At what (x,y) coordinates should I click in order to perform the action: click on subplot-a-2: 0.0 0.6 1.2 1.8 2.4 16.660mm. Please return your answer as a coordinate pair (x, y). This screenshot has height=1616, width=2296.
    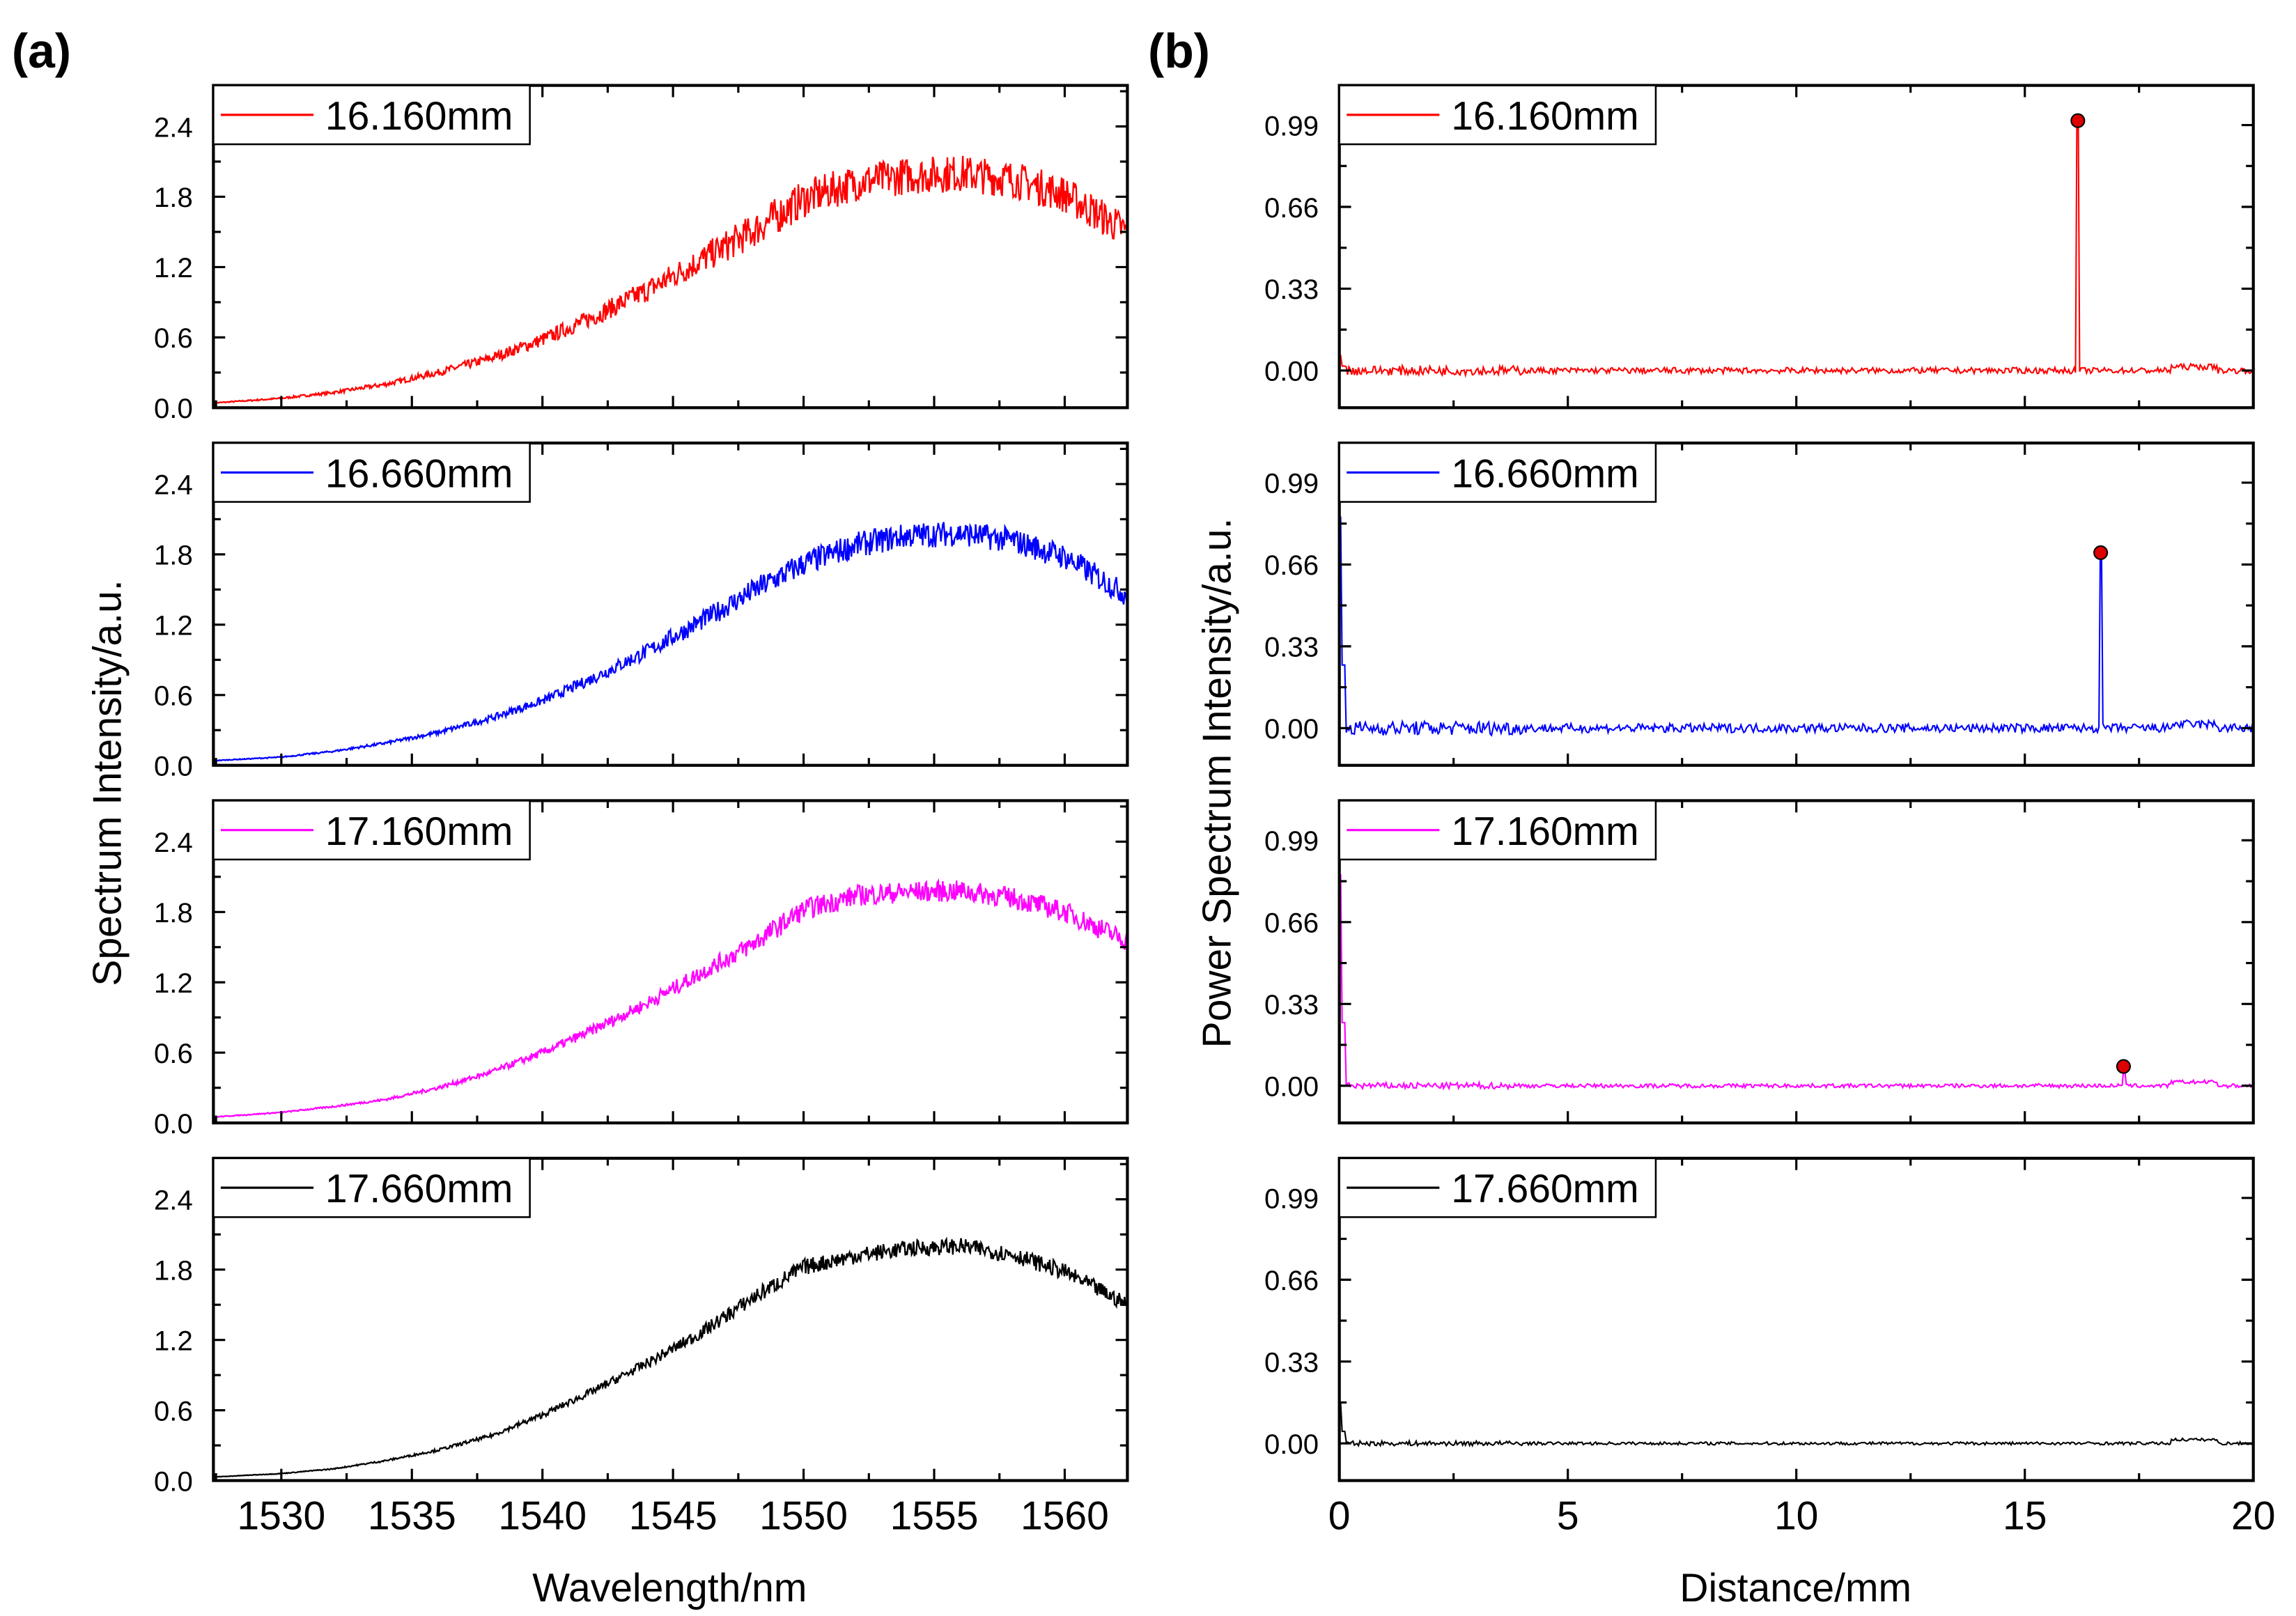
    Looking at the image, I should click on (641, 611).